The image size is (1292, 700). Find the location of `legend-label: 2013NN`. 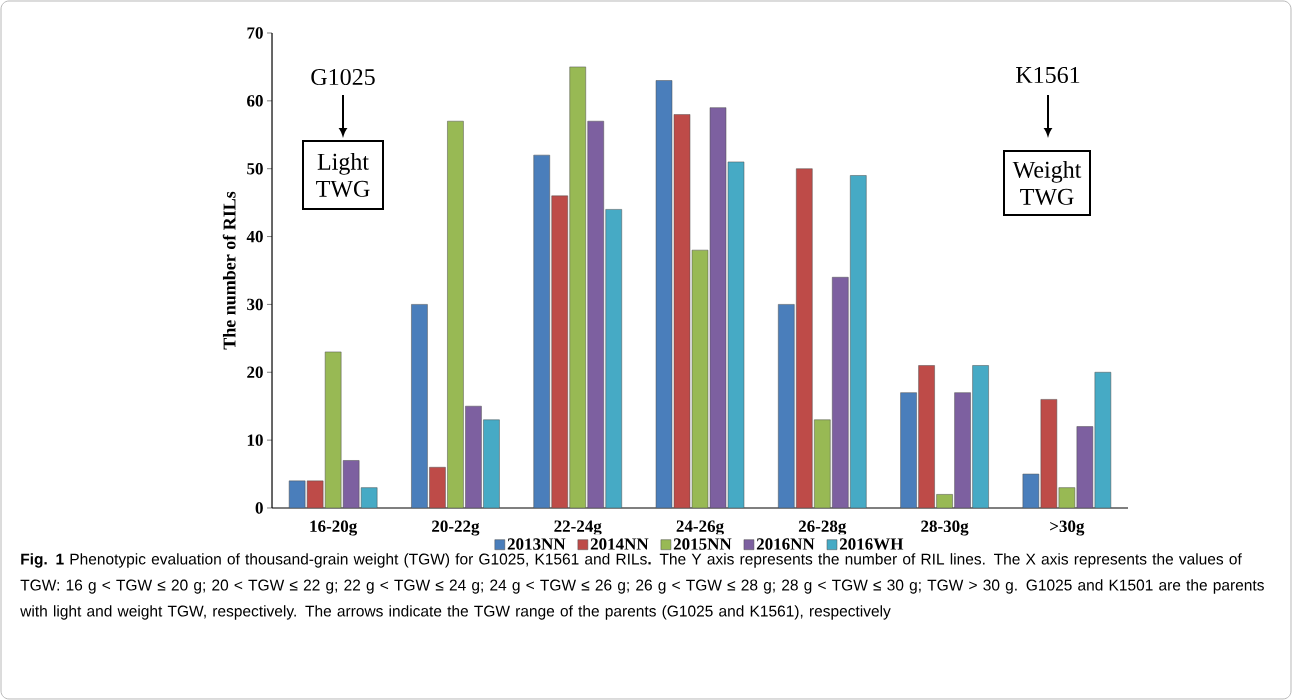

legend-label: 2013NN is located at coordinates (536, 544).